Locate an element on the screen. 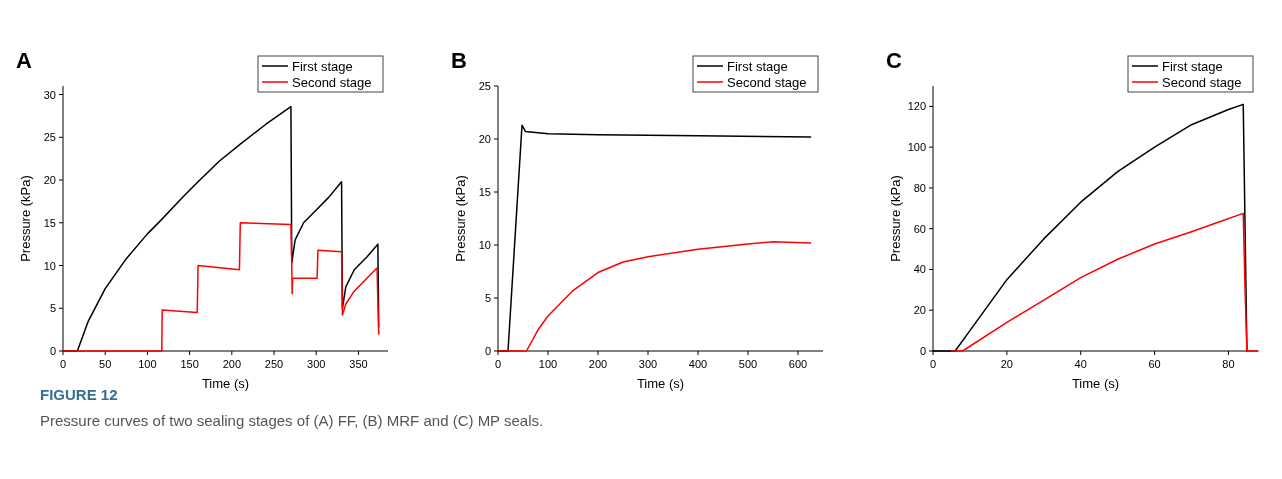 The height and width of the screenshot is (479, 1282). x-tick-label: 400 is located at coordinates (698, 364).